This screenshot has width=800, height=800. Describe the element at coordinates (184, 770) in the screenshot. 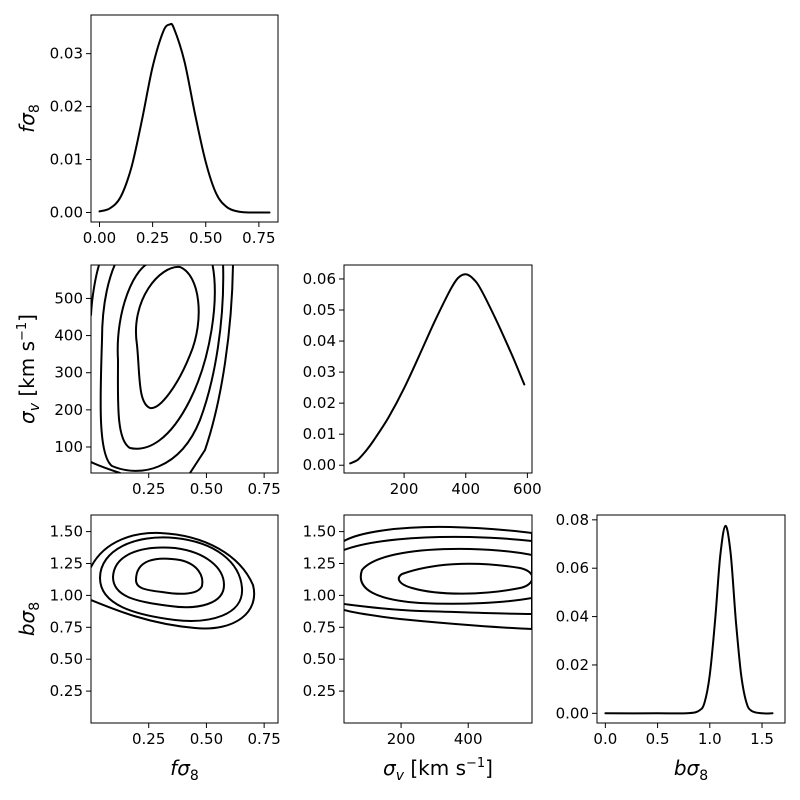

I see `x-axis-label: fσ8` at that location.